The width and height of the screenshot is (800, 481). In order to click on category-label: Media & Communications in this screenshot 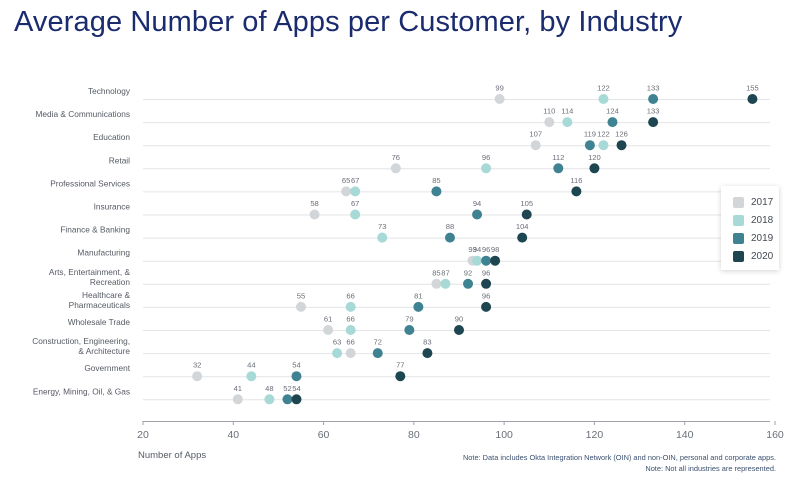, I will do `click(82, 114)`.